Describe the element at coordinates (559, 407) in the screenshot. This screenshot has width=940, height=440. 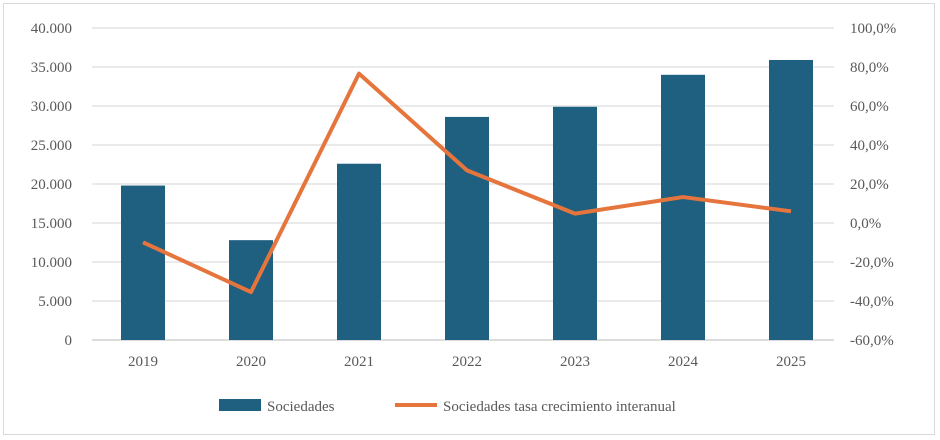
I see `legend-label-line: Sociedades tasa crecimiento interanual` at that location.